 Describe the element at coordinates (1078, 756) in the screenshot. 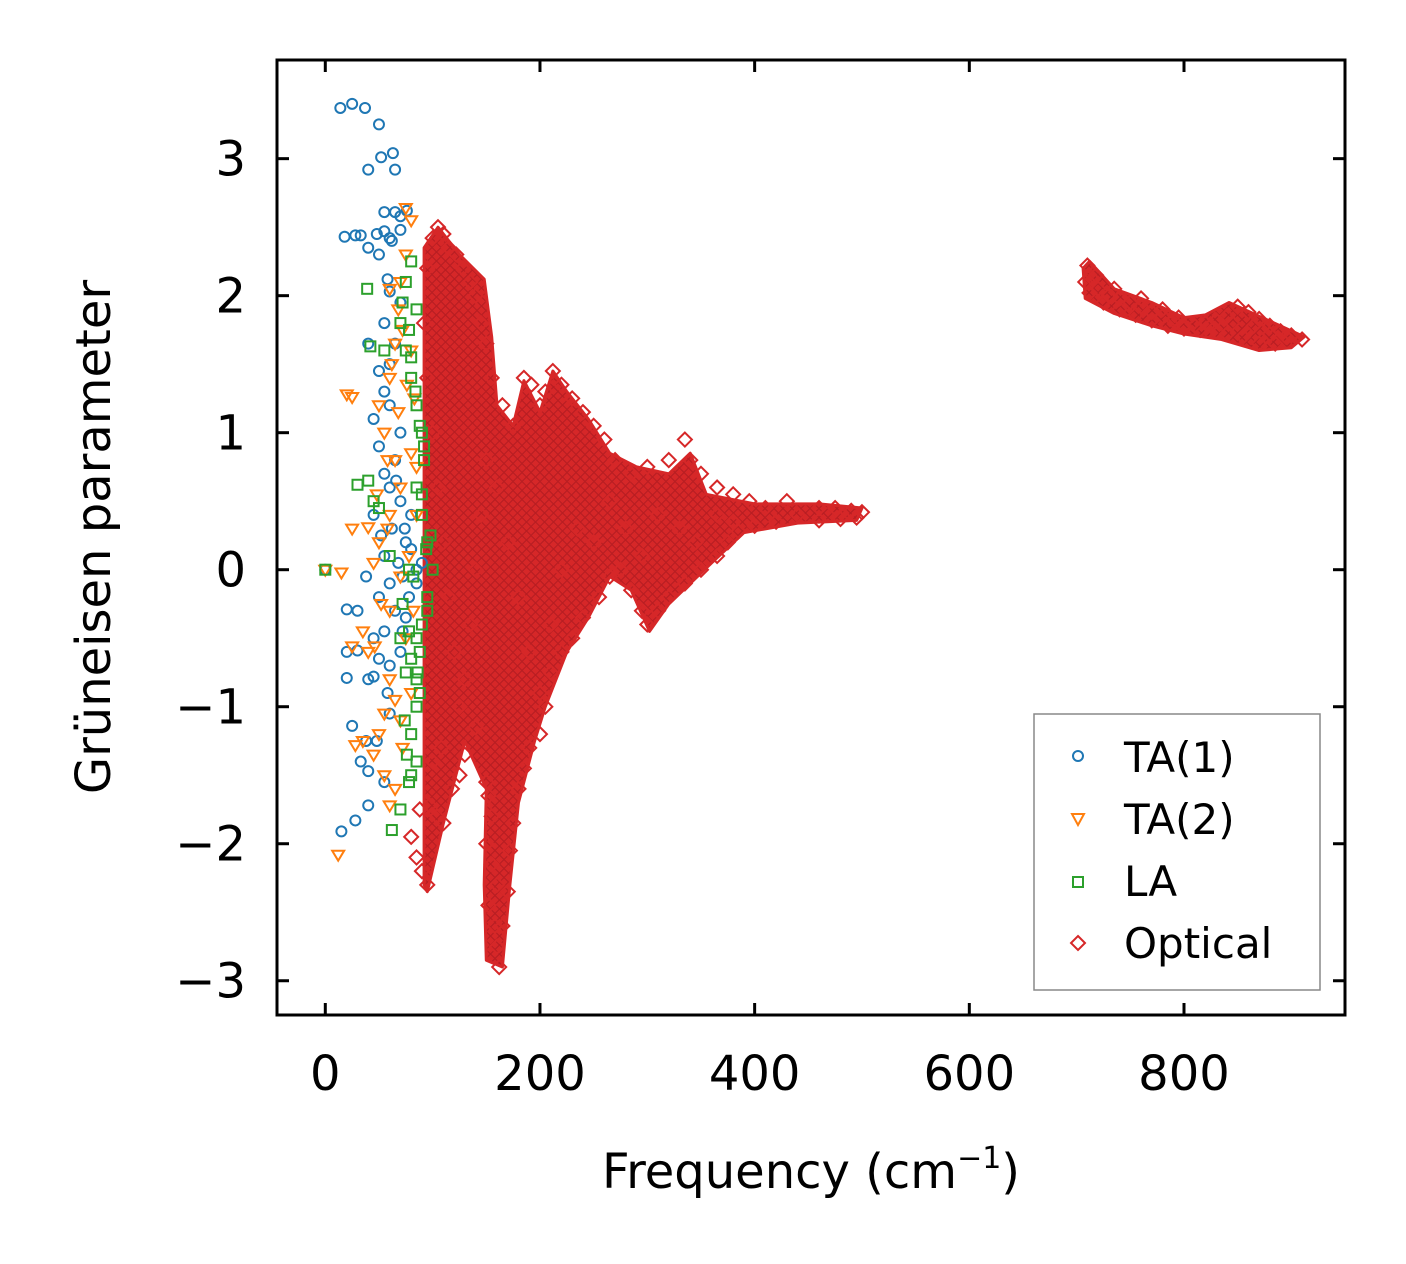

I see `legend-marker-ta1` at that location.